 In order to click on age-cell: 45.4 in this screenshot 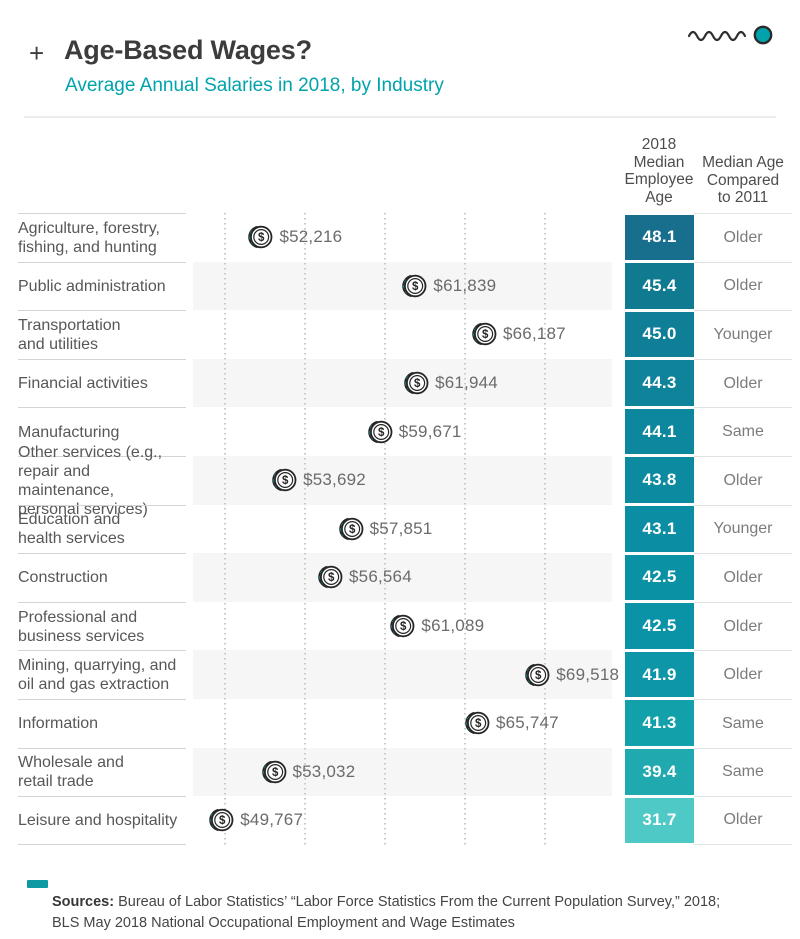, I will do `click(659, 286)`.